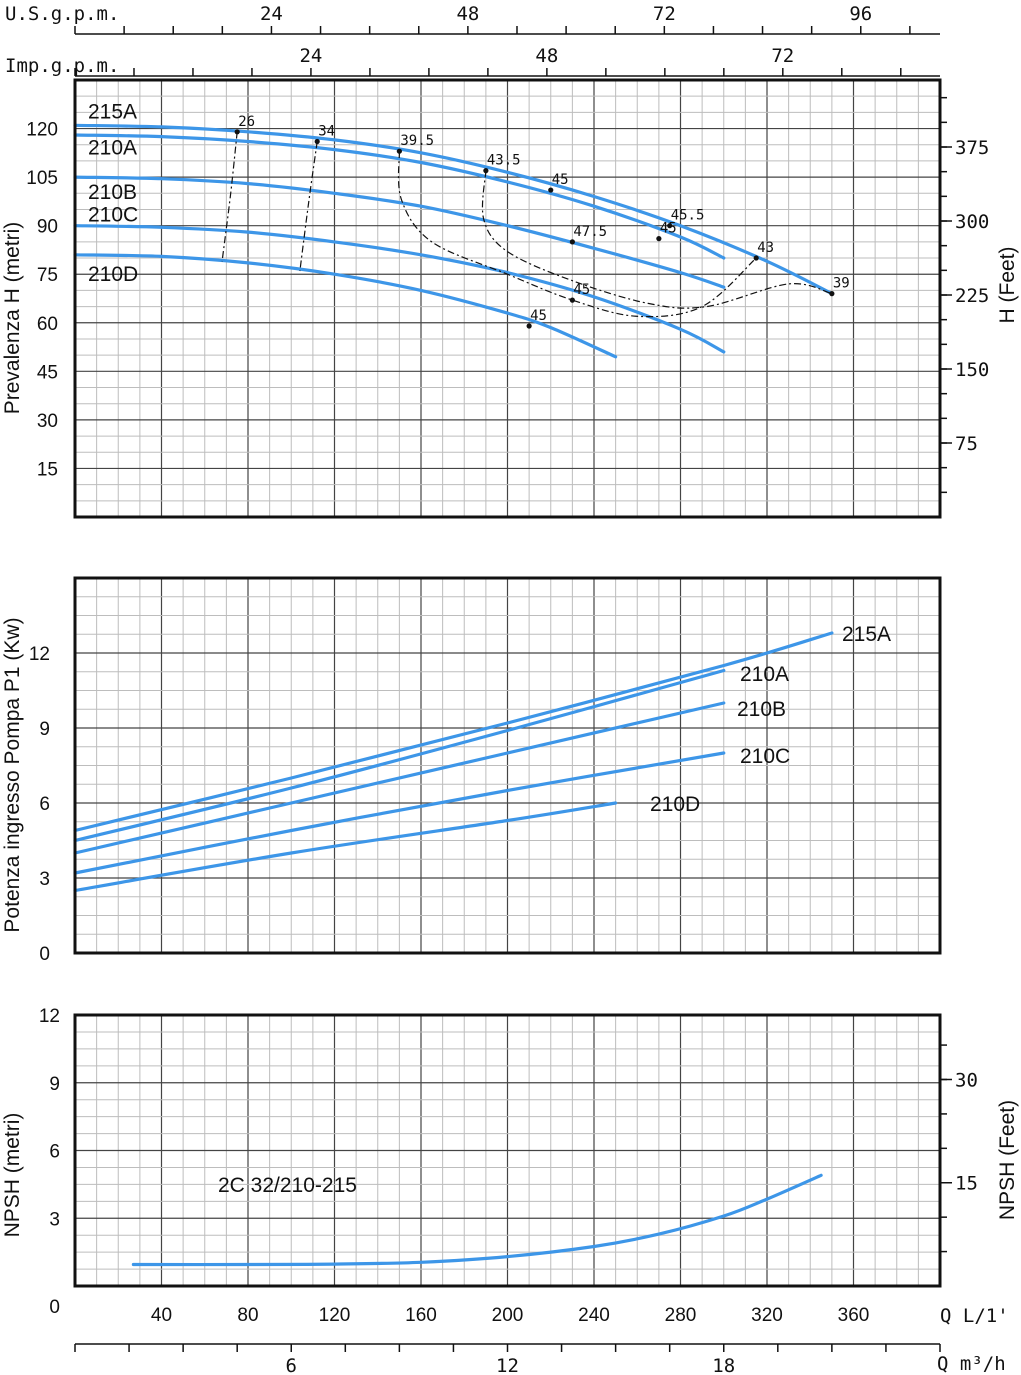 This screenshot has height=1375, width=1021. I want to click on power-series-labels: 215A 210A 210B 210C 210D, so click(770, 719).